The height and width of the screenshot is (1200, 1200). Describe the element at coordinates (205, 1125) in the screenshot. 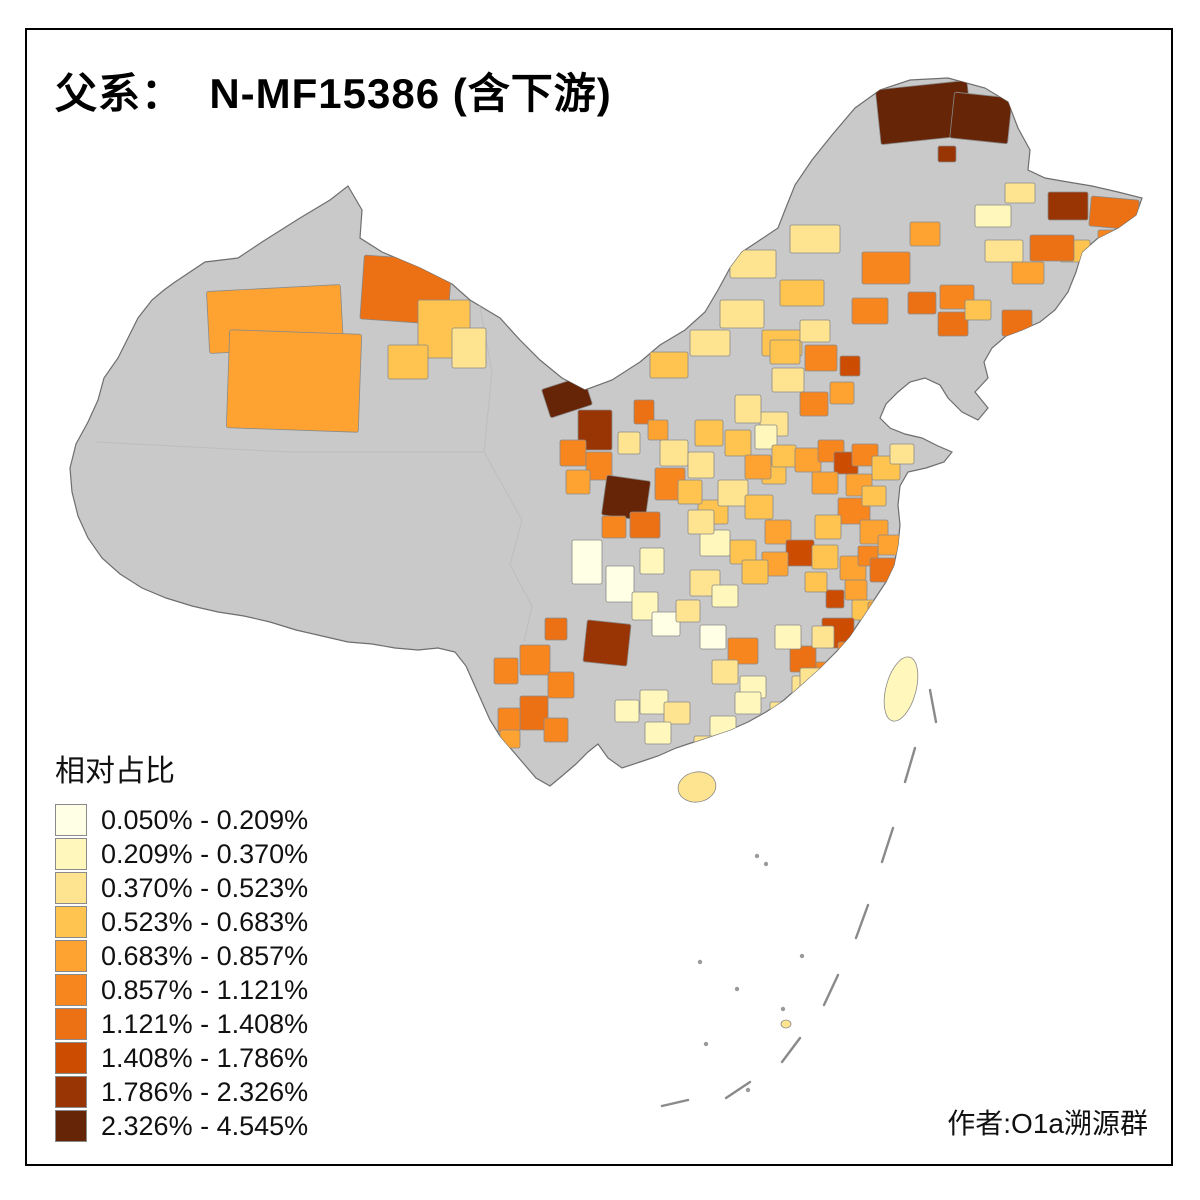

I see `legend-label: 2.326% - 4.545%` at that location.